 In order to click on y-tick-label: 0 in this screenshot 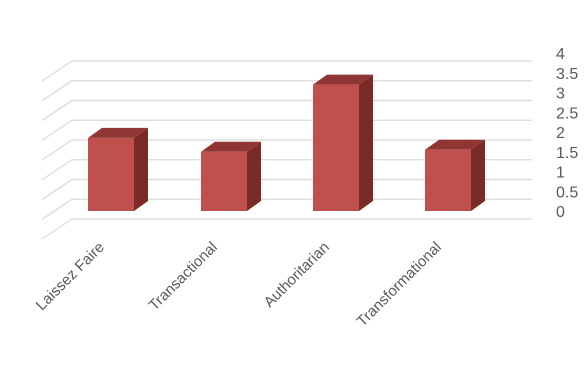, I will do `click(560, 212)`.